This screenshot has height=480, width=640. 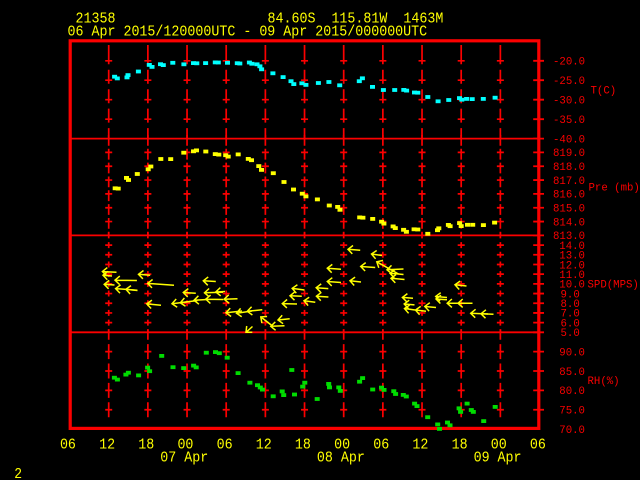 What do you see at coordinates (569, 102) in the screenshot?
I see `svg-text: -30.0` at bounding box center [569, 102].